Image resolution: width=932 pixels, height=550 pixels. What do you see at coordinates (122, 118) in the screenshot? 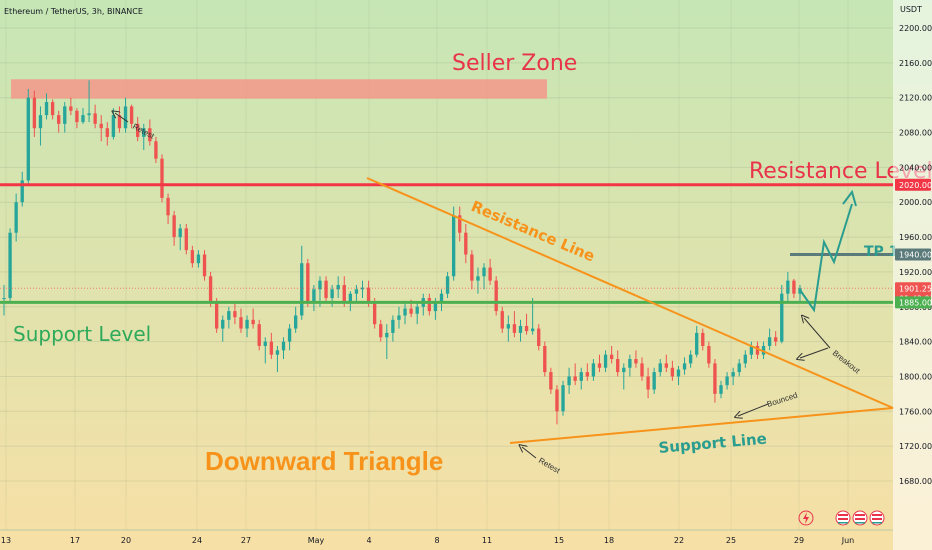
I see `retest-1-arrow` at bounding box center [122, 118].